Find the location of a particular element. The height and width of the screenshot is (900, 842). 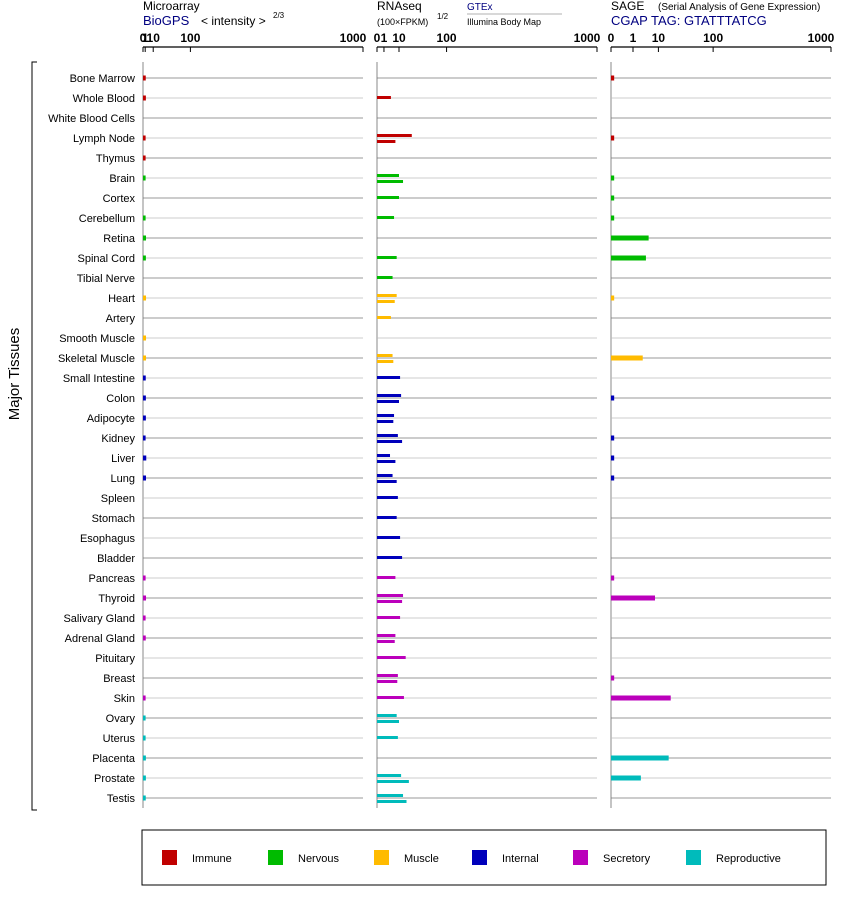

tissue-label: Small Intestine is located at coordinates (99, 379).